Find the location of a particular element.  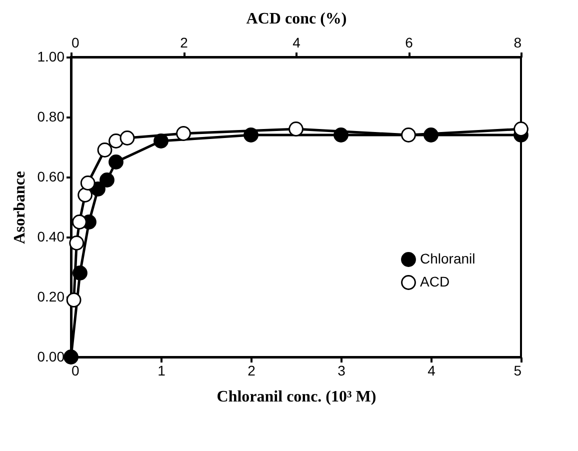

x2-tick-label: 4 is located at coordinates (296, 42).